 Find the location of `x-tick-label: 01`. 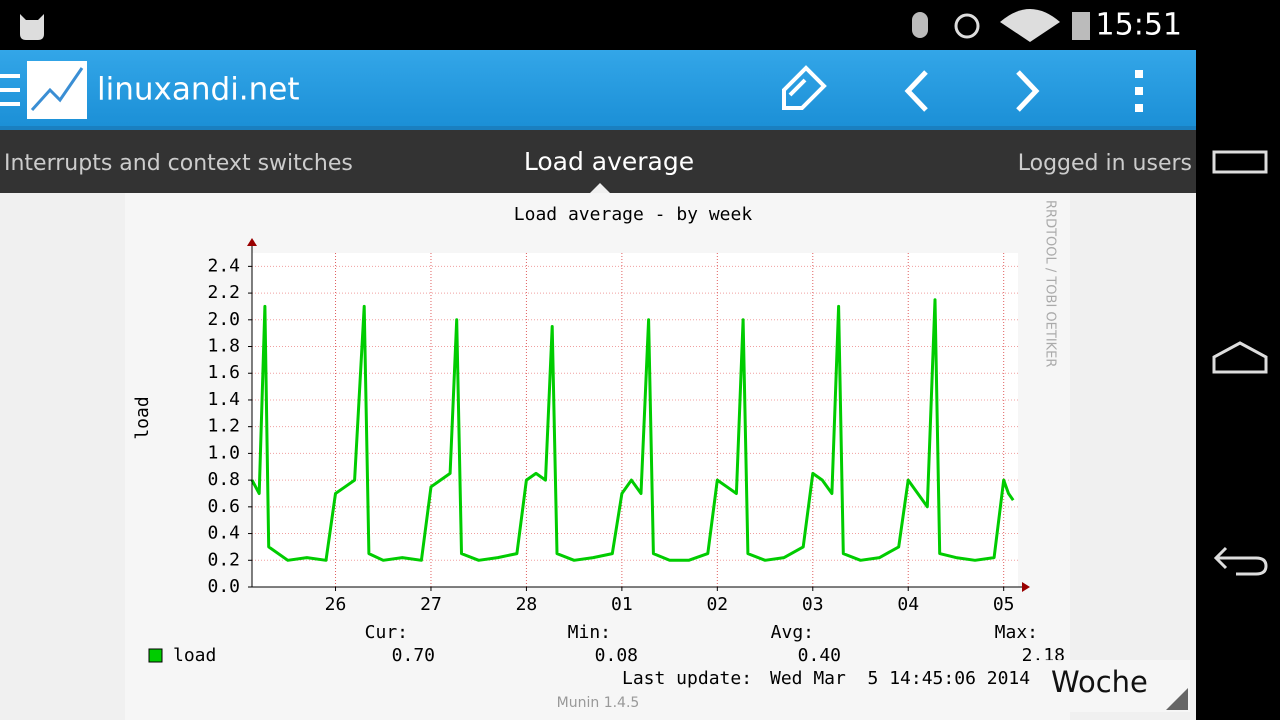

x-tick-label: 01 is located at coordinates (622, 604).